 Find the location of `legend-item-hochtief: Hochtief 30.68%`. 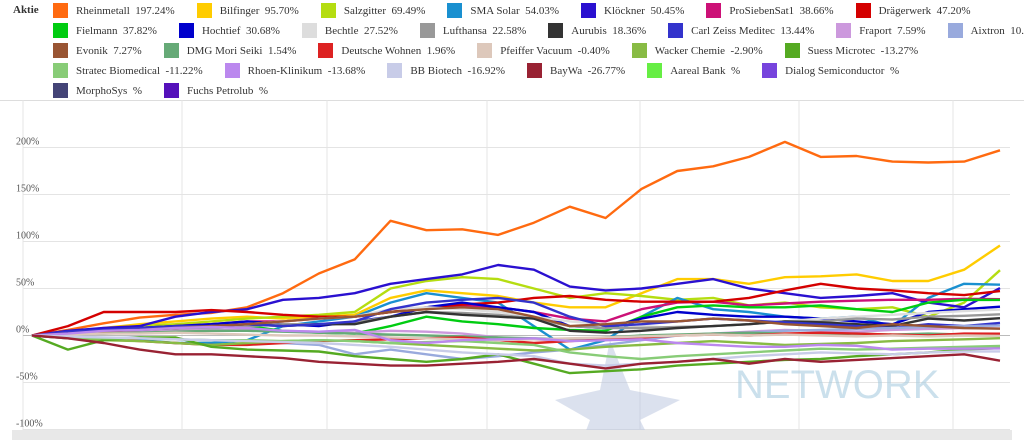

legend-item-hochtief: Hochtief 30.68% is located at coordinates (229, 30).